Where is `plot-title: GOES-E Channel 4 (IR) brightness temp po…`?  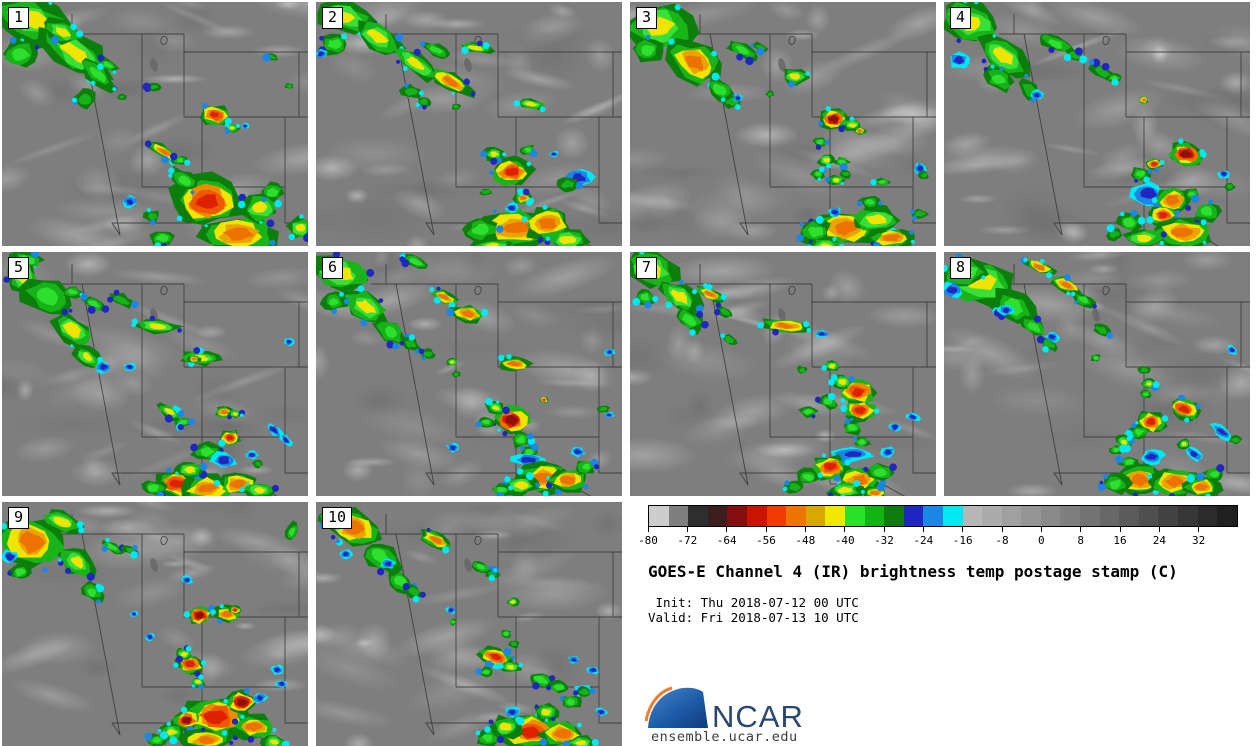
plot-title: GOES-E Channel 4 (IR) brightness temp po… is located at coordinates (913, 571).